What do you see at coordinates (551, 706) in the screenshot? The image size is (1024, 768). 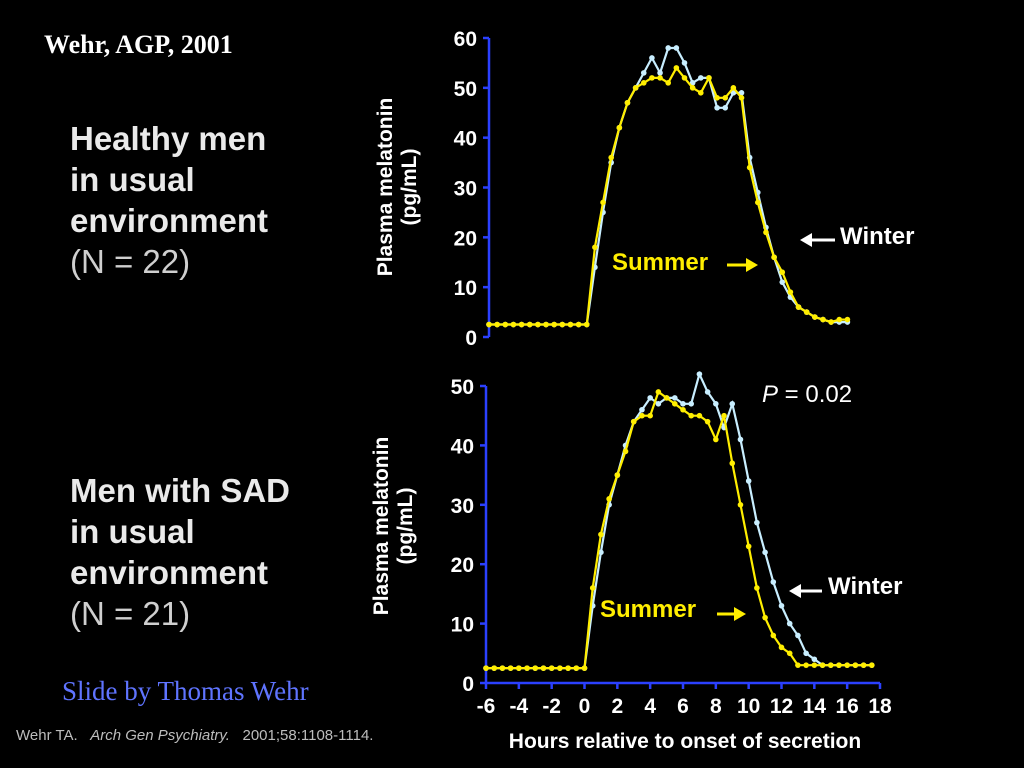 I see `x-tick-label: -2` at bounding box center [551, 706].